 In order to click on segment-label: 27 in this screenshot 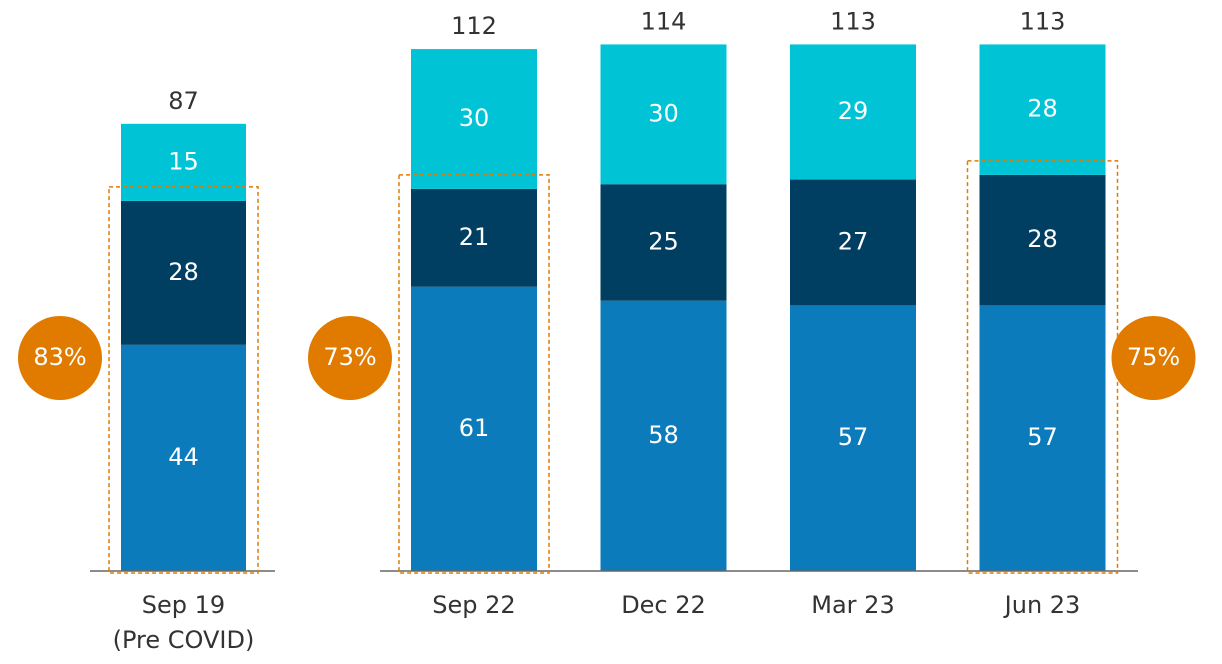, I will do `click(853, 241)`.